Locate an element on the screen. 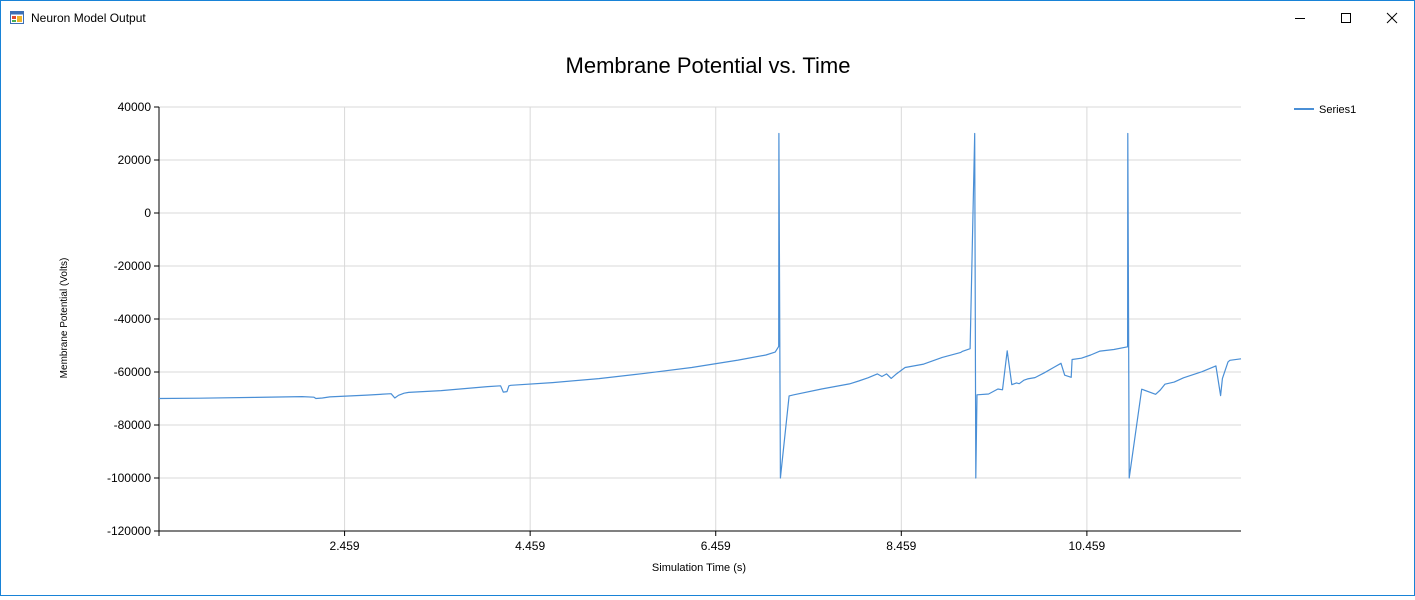 The height and width of the screenshot is (600, 1415). x-tick-label: 4.459 is located at coordinates (530, 546).